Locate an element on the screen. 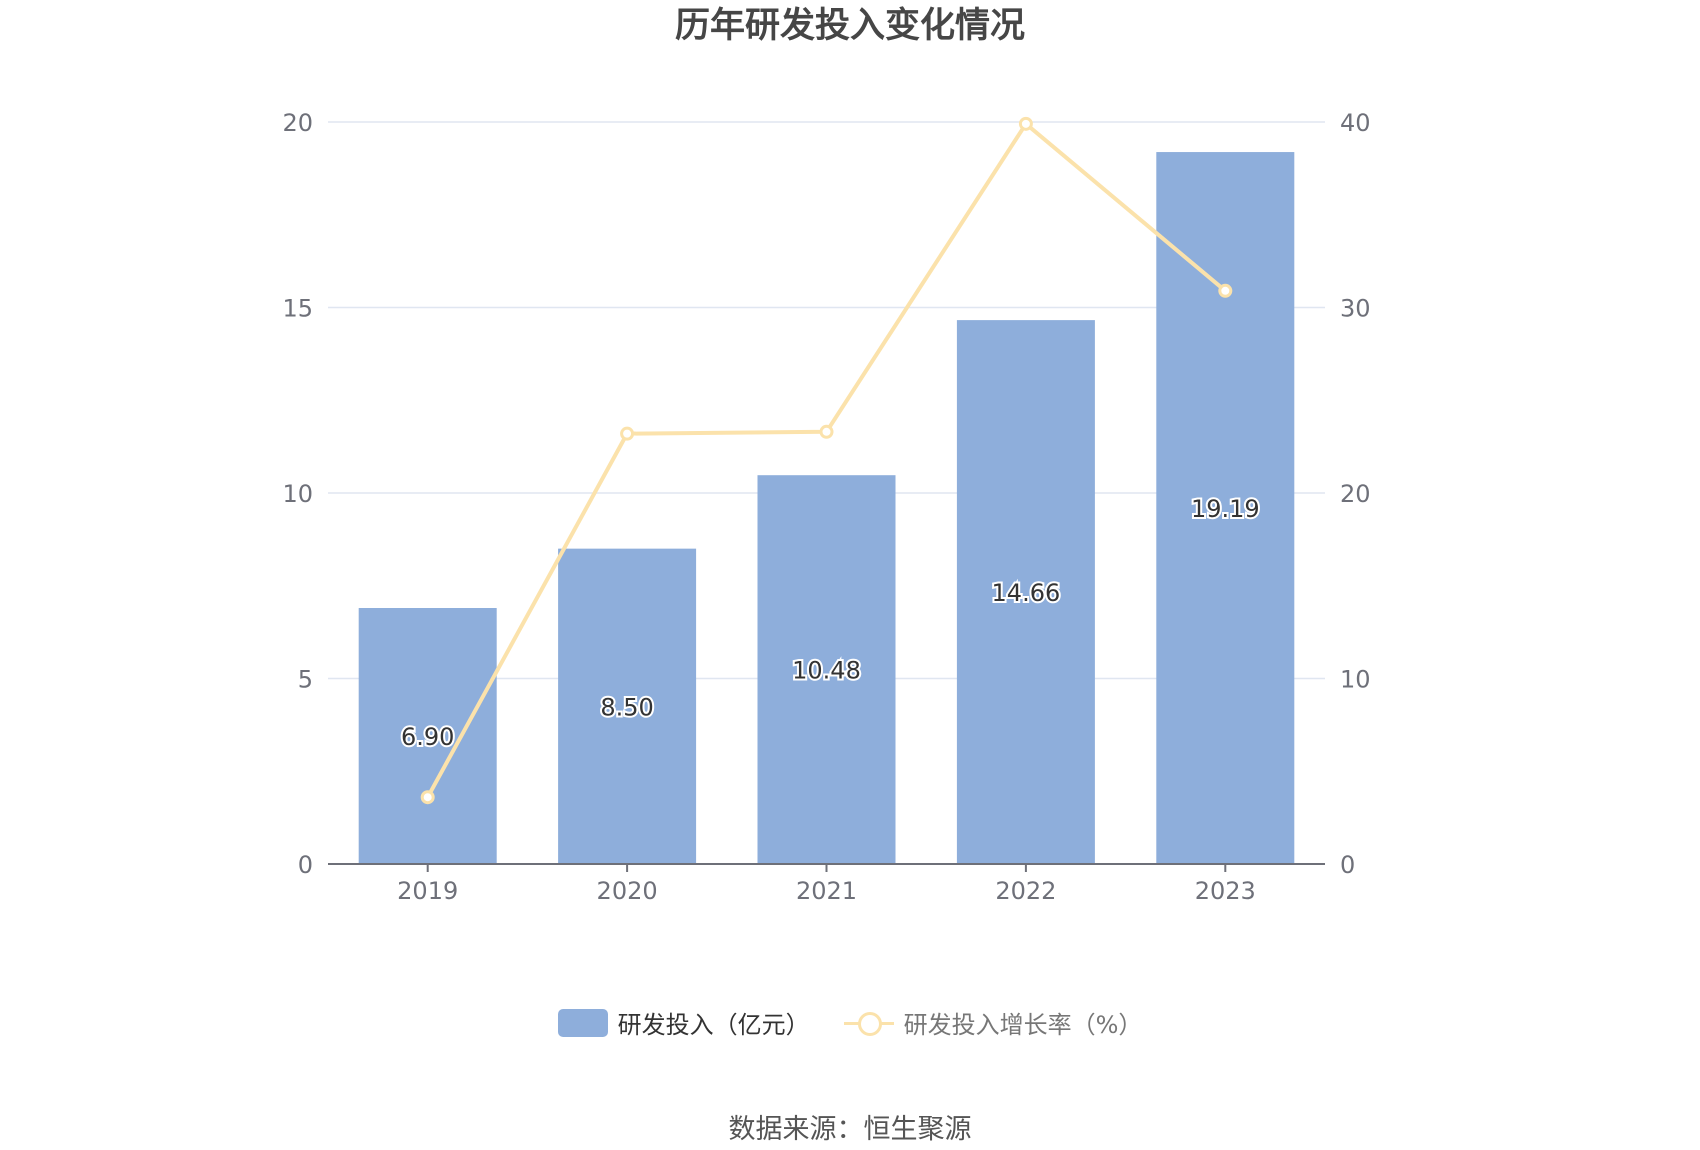  y-right-tick-label: 20 is located at coordinates (1355, 494).